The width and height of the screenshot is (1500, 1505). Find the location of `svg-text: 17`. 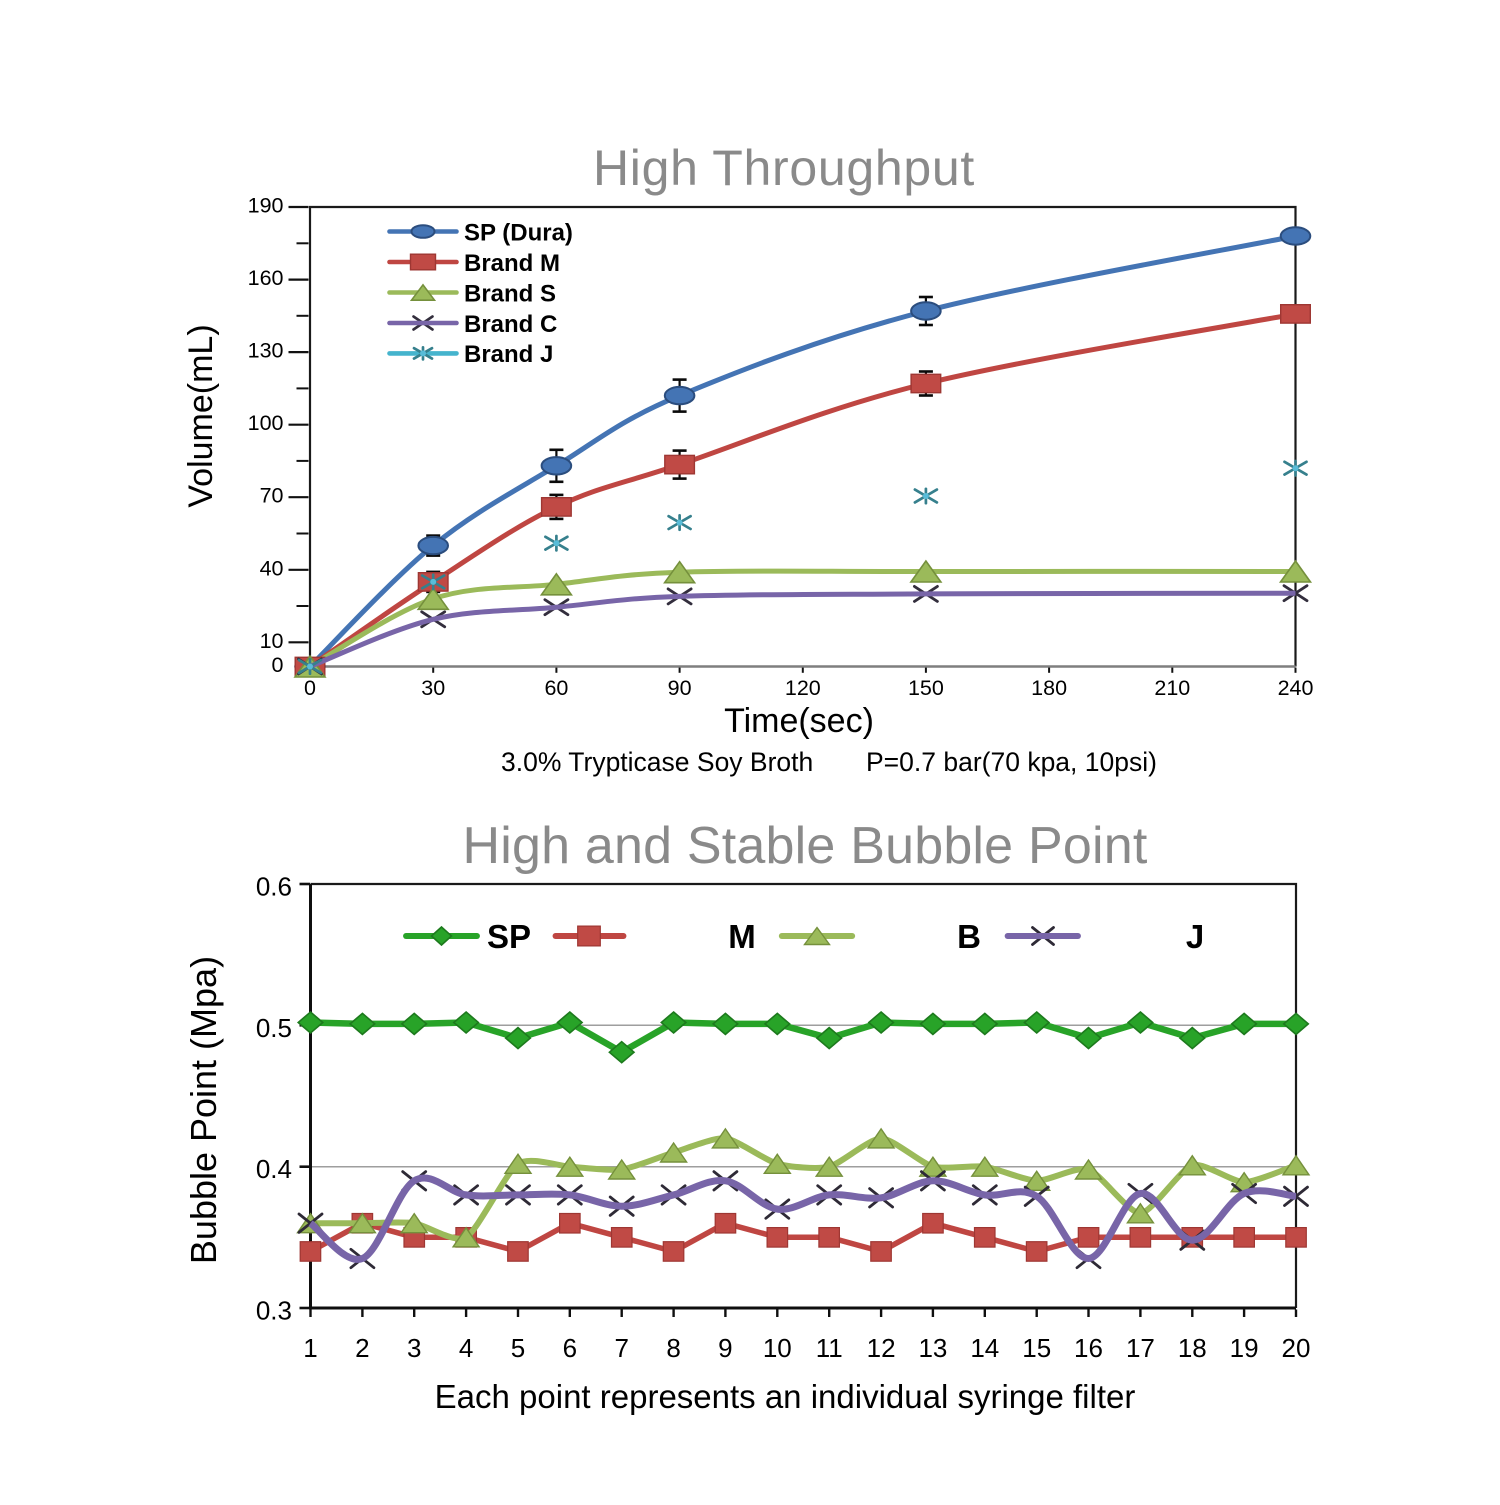

svg-text: 17 is located at coordinates (1140, 1348).